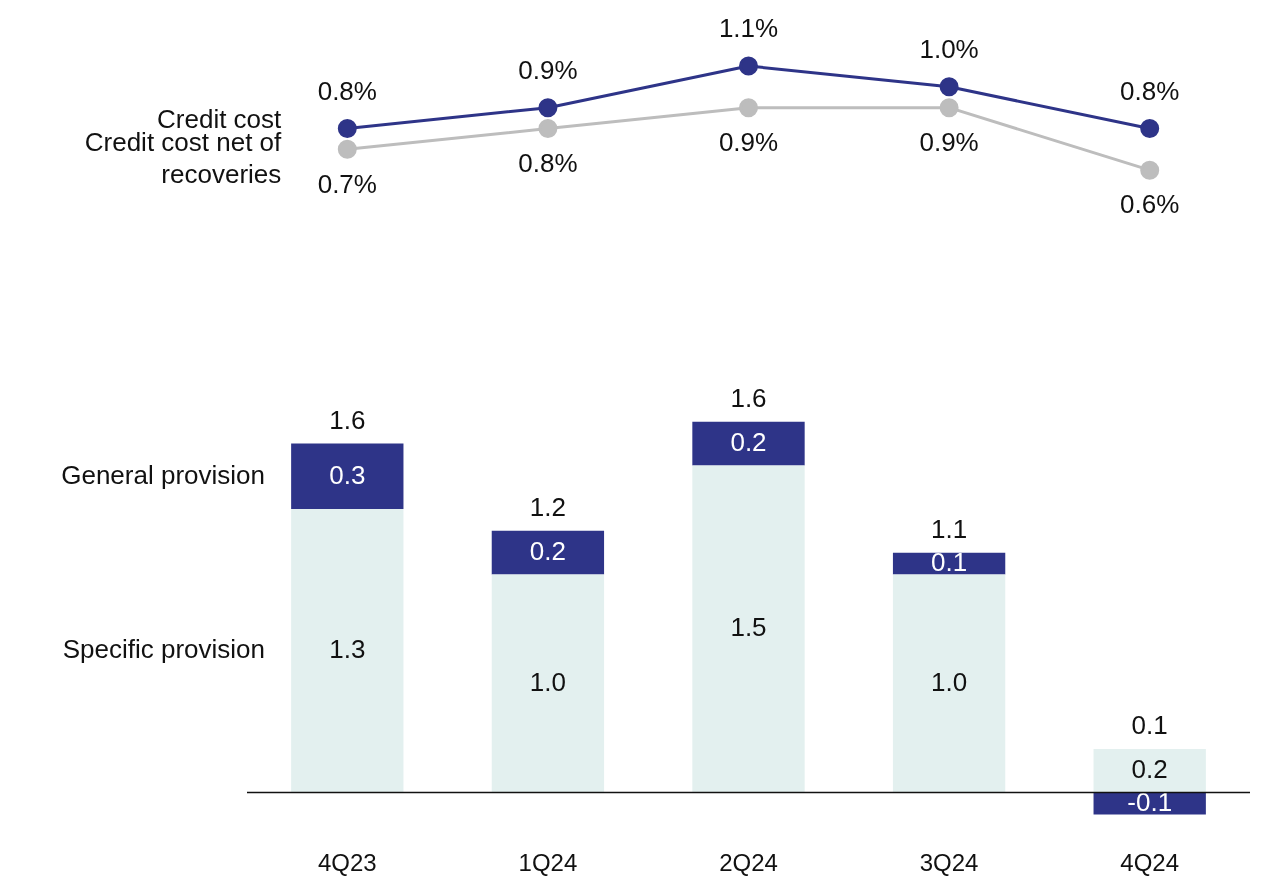 This screenshot has width=1269, height=893. I want to click on data-label: 1.1%, so click(748, 28).